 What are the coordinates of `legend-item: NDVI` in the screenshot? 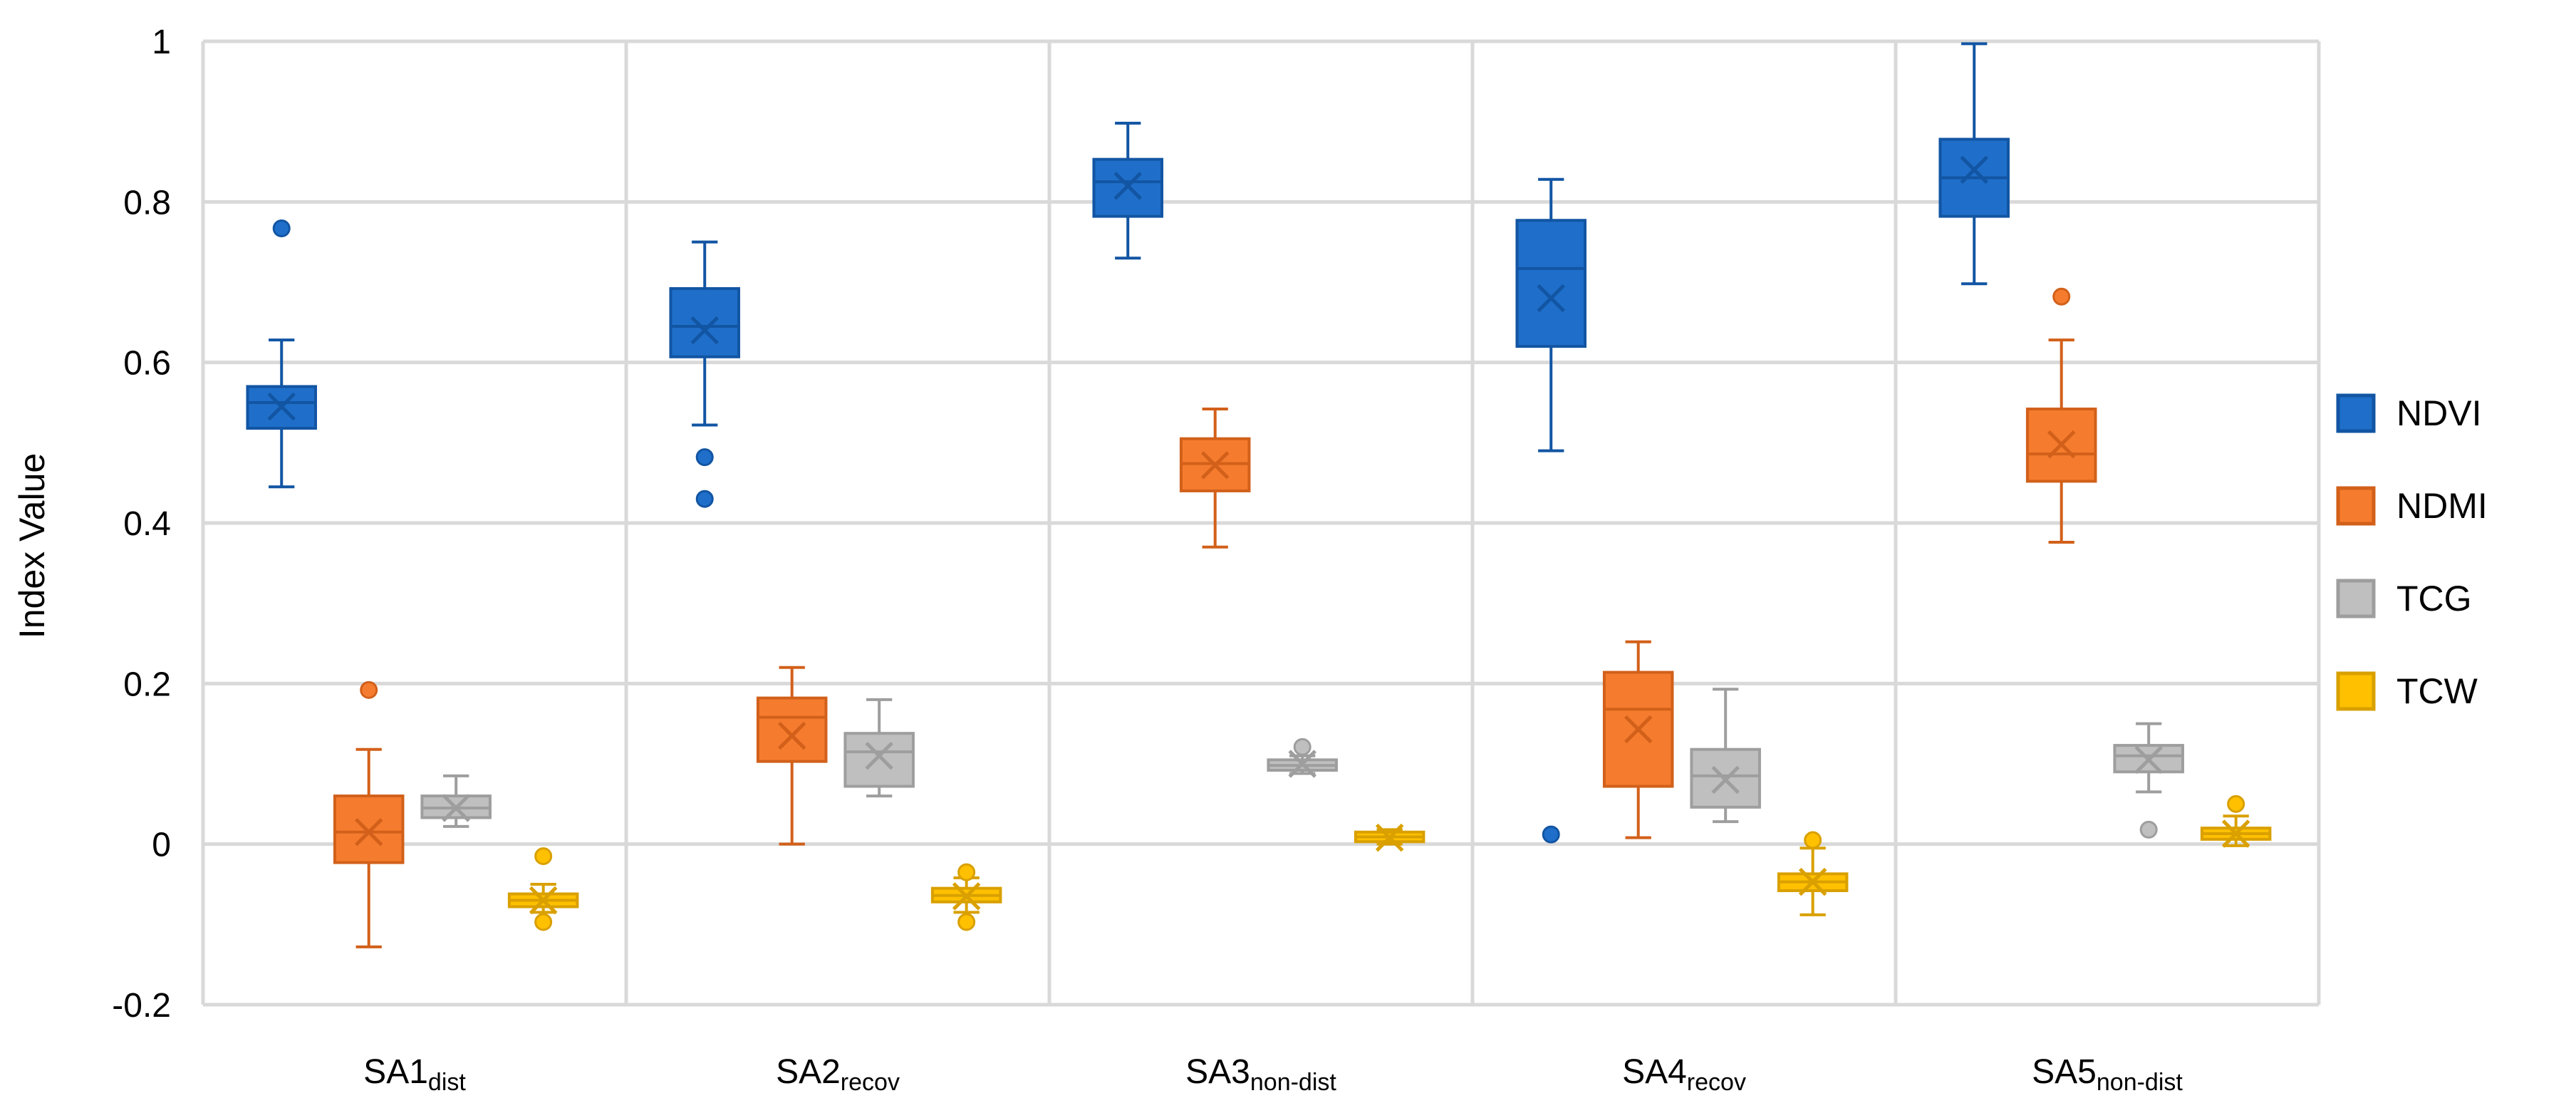 It's located at (2408, 413).